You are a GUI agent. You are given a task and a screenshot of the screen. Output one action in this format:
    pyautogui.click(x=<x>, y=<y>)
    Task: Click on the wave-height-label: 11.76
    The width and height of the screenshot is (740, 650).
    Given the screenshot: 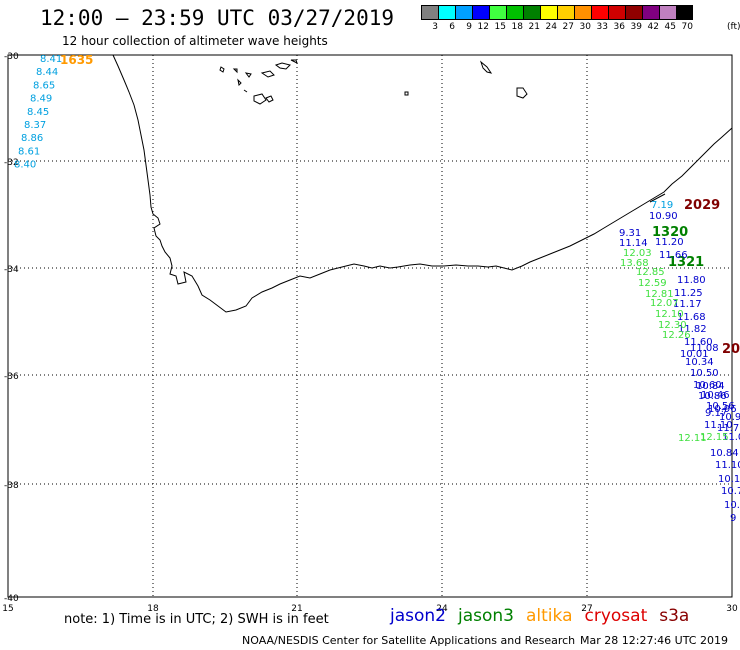 What is the action you would take?
    pyautogui.click(x=728, y=428)
    